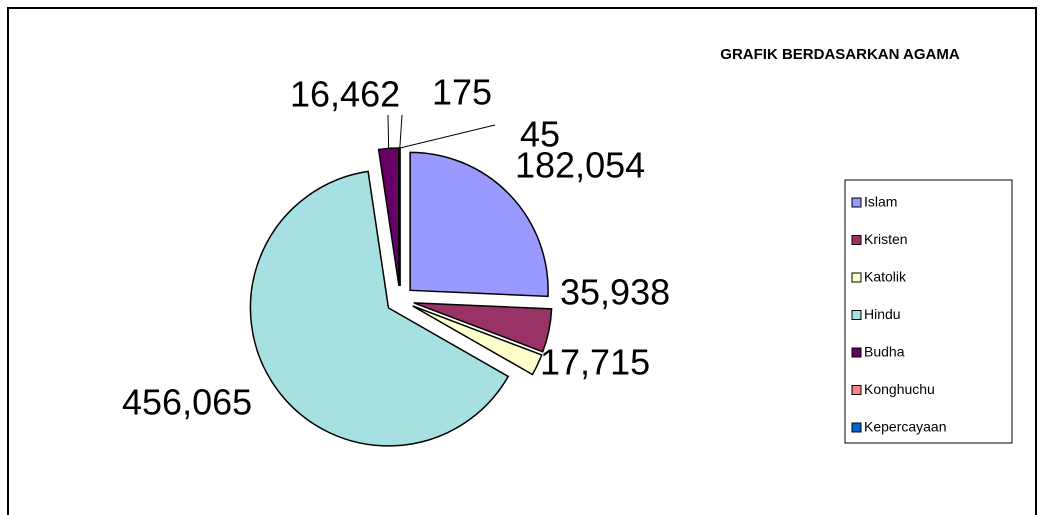 The width and height of the screenshot is (1044, 515). What do you see at coordinates (886, 239) in the screenshot?
I see `legend-label: Kristen` at bounding box center [886, 239].